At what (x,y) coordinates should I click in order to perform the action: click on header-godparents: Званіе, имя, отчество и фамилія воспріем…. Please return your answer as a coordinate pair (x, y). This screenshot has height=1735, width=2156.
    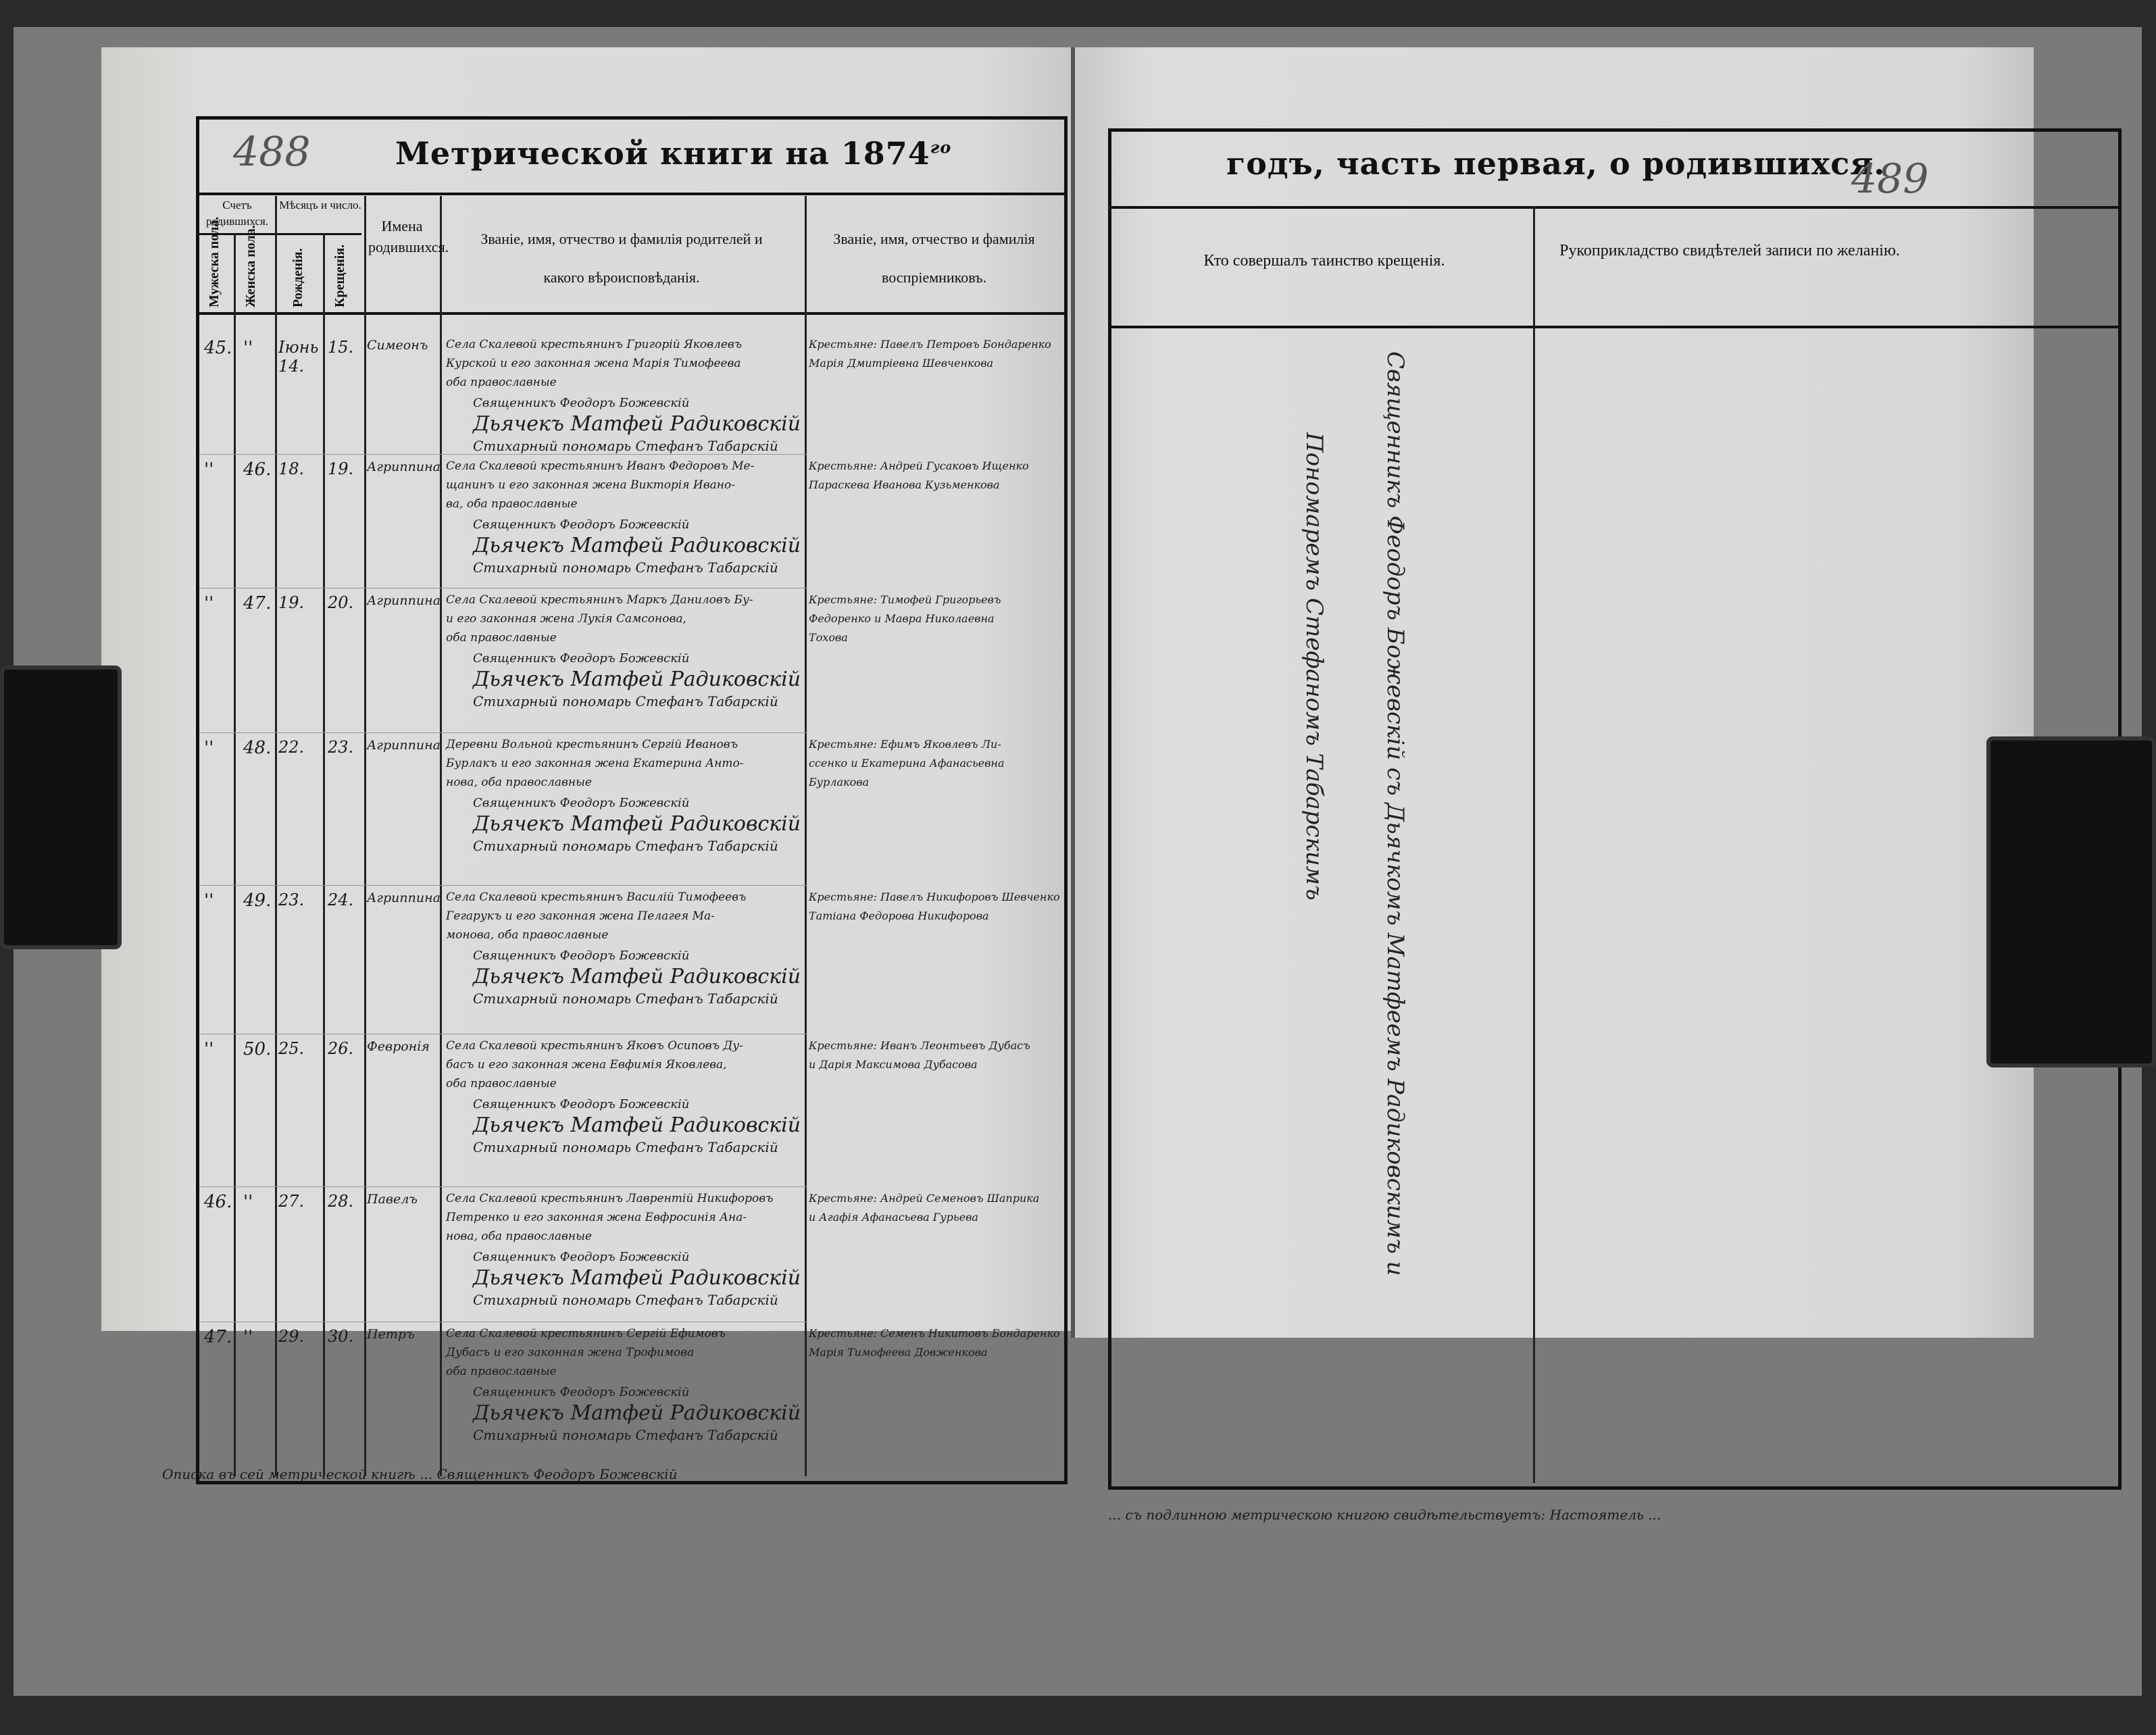
    Looking at the image, I should click on (934, 258).